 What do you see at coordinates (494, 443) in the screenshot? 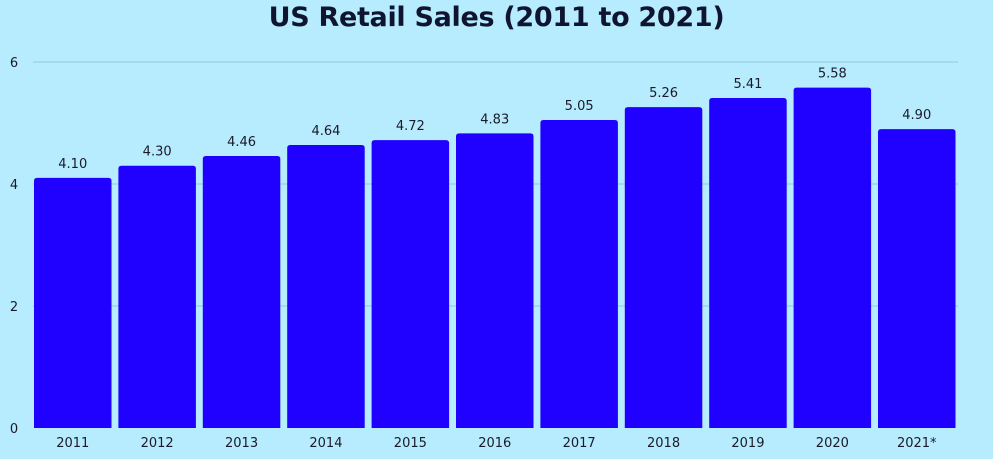
I see `x-tick-label-2016: 2016` at bounding box center [494, 443].